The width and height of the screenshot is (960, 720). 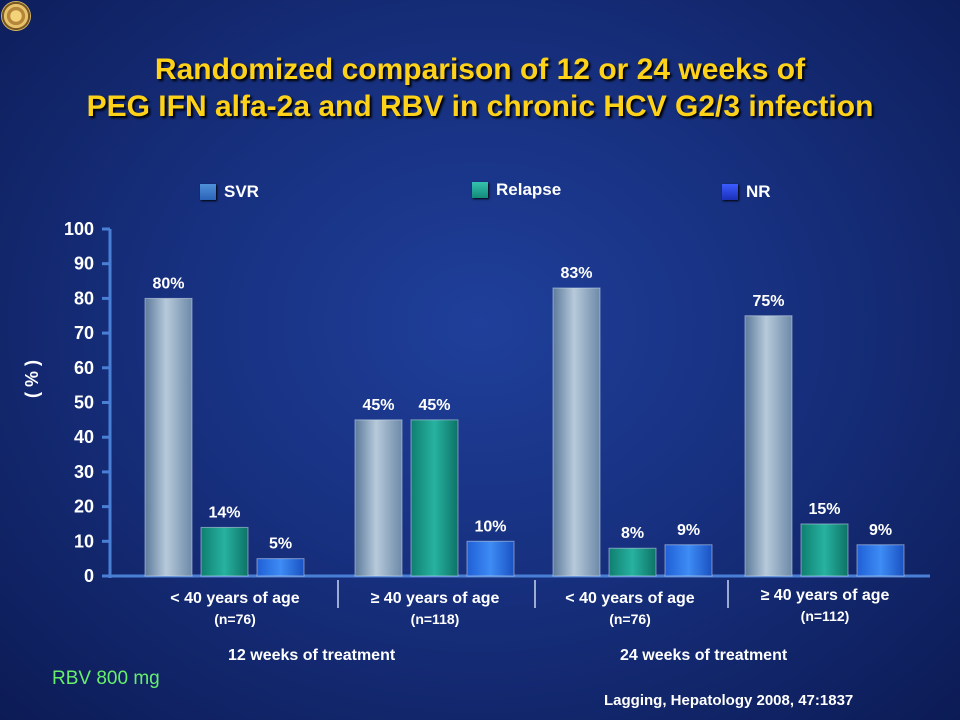 I want to click on data-label-nr-group-1: 5%, so click(x=280, y=544).